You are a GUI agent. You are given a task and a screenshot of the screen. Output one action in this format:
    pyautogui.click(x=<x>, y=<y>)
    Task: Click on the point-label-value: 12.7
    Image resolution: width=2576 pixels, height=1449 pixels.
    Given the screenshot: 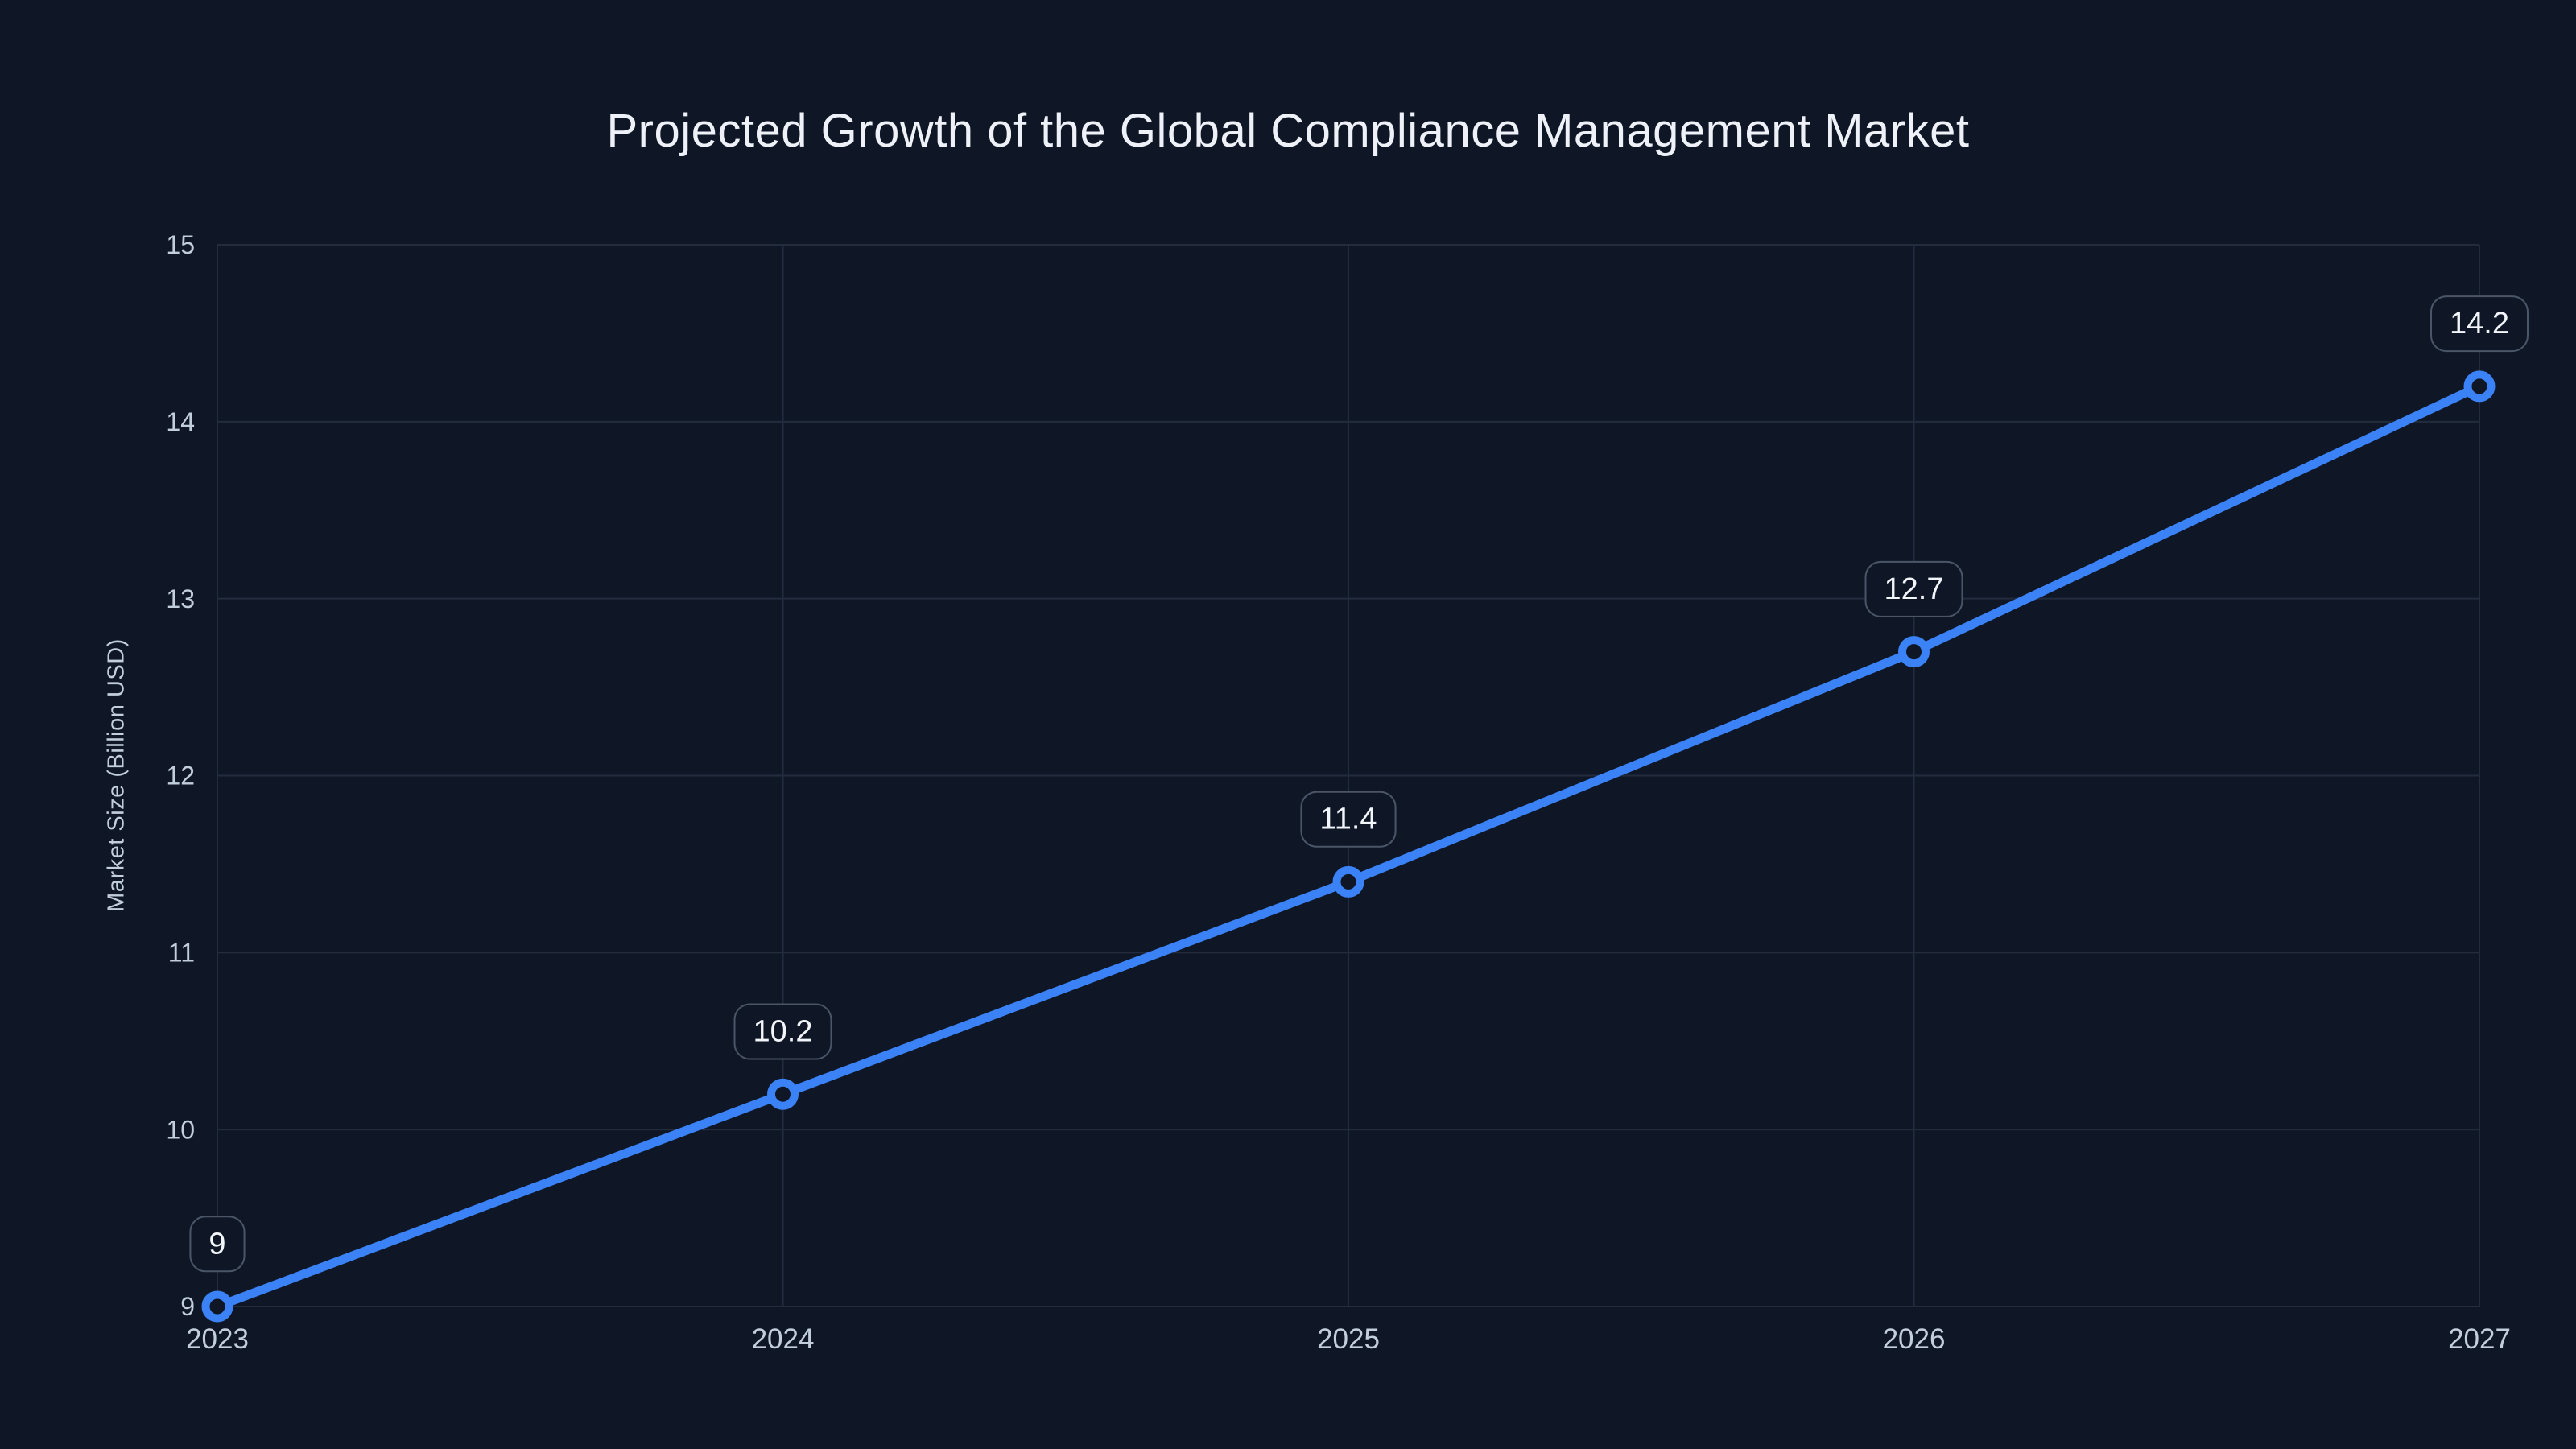 What is the action you would take?
    pyautogui.click(x=1914, y=589)
    